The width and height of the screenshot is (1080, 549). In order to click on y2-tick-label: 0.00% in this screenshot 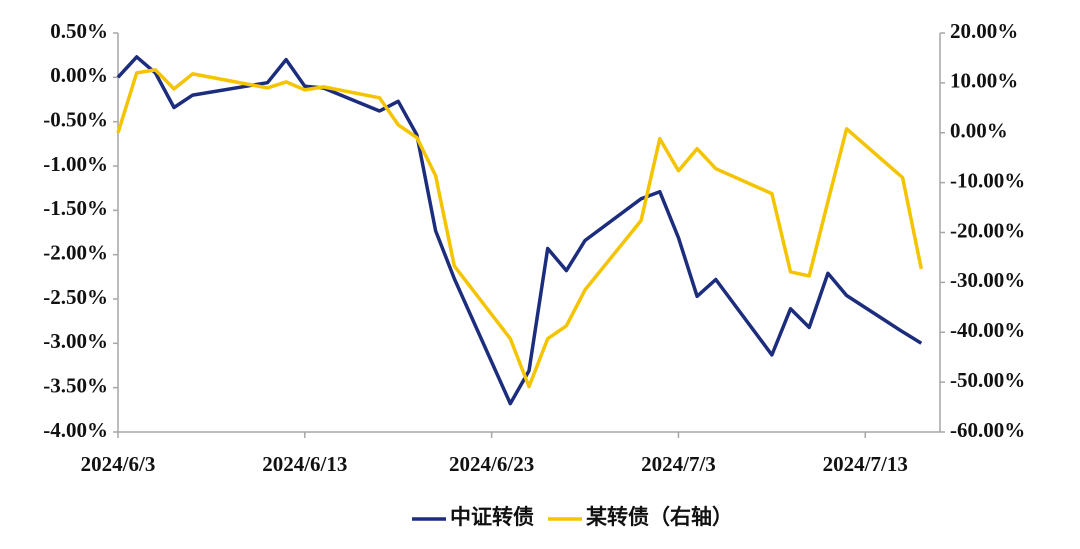, I will do `click(979, 131)`.